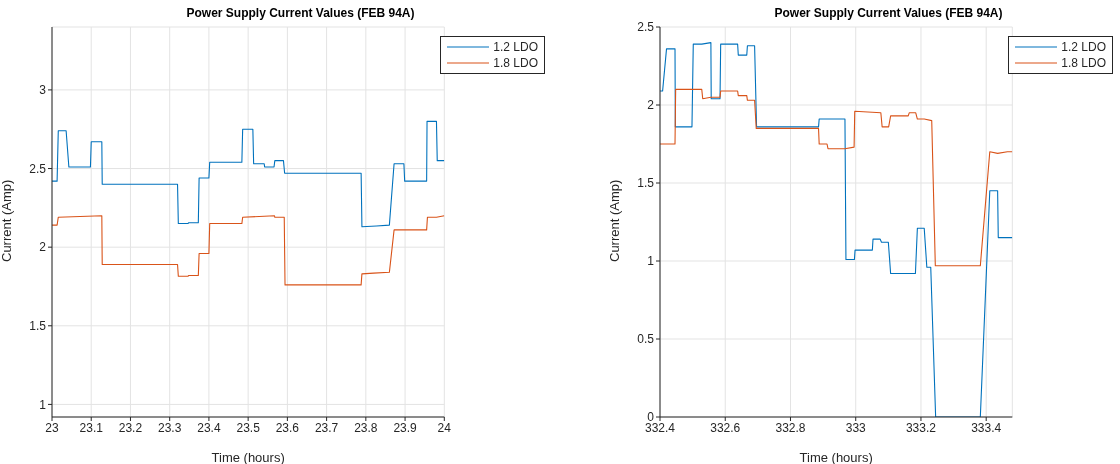 This screenshot has width=1120, height=464. What do you see at coordinates (444, 427) in the screenshot?
I see `x-tick-label: 24` at bounding box center [444, 427].